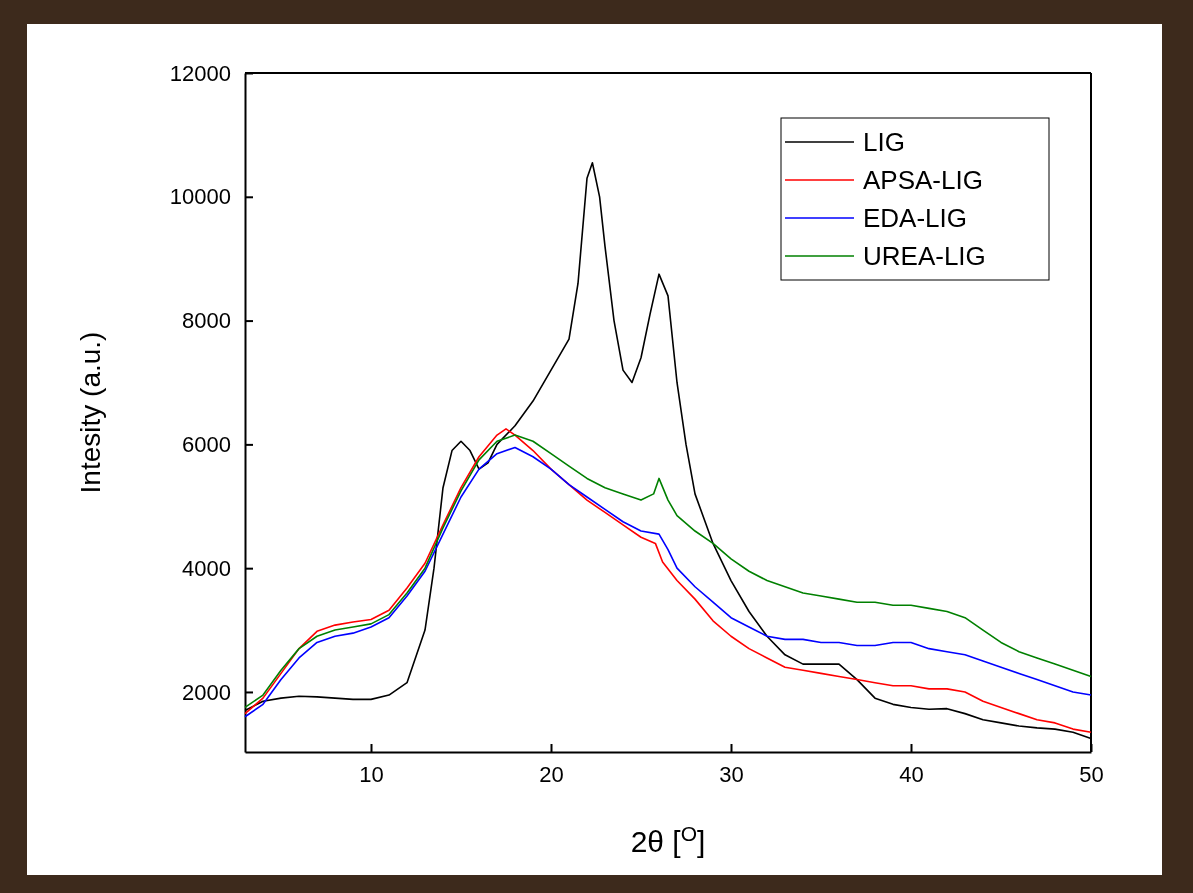  I want to click on y-tick-label: 4000, so click(206, 568).